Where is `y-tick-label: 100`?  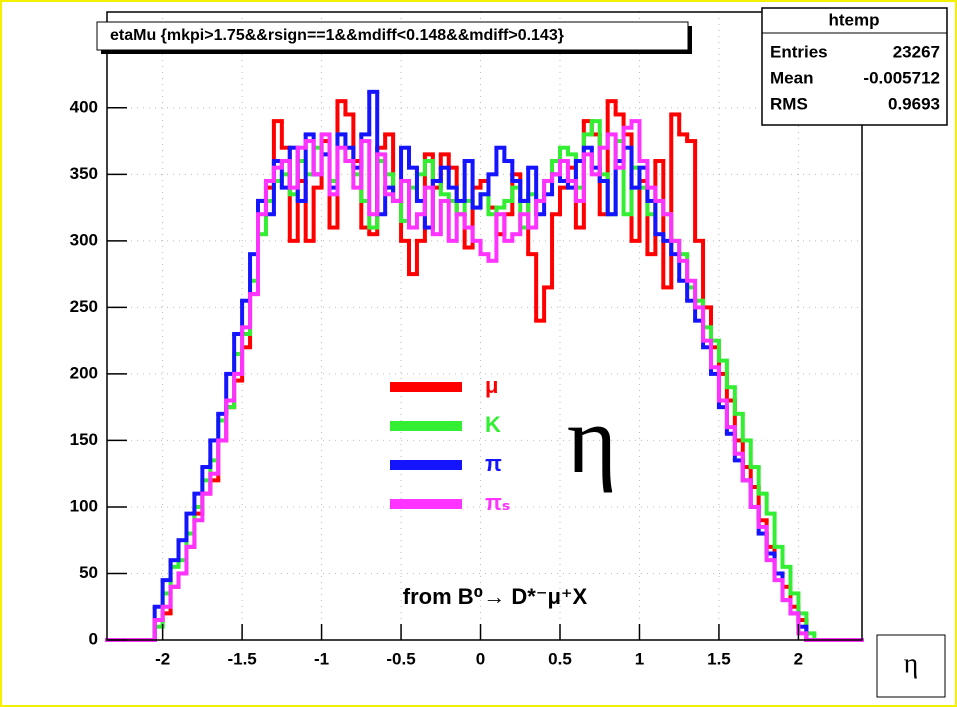
y-tick-label: 100 is located at coordinates (84, 505).